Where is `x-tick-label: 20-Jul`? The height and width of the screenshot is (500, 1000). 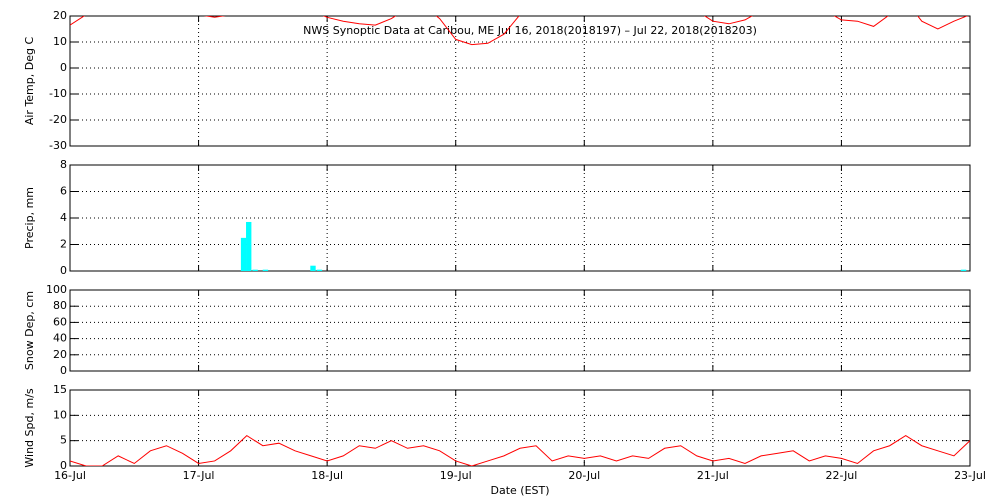
x-tick-label: 20-Jul is located at coordinates (584, 475).